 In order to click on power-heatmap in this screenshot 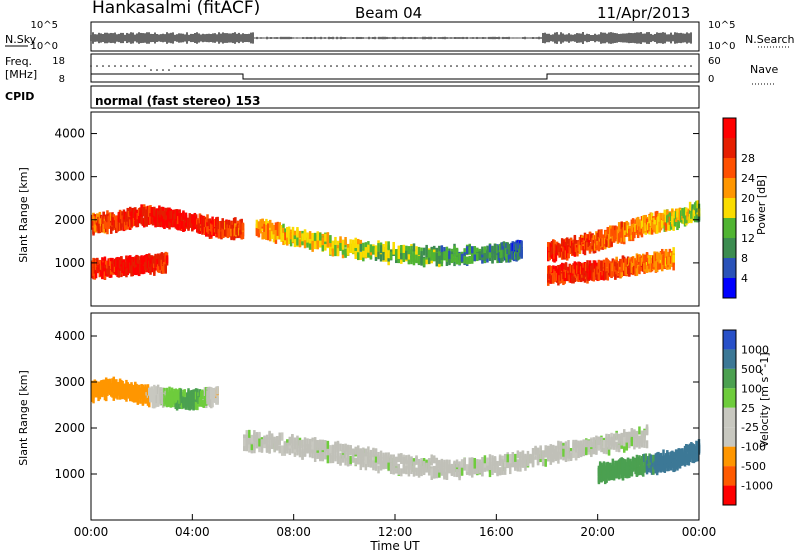, I will do `click(396, 243)`.